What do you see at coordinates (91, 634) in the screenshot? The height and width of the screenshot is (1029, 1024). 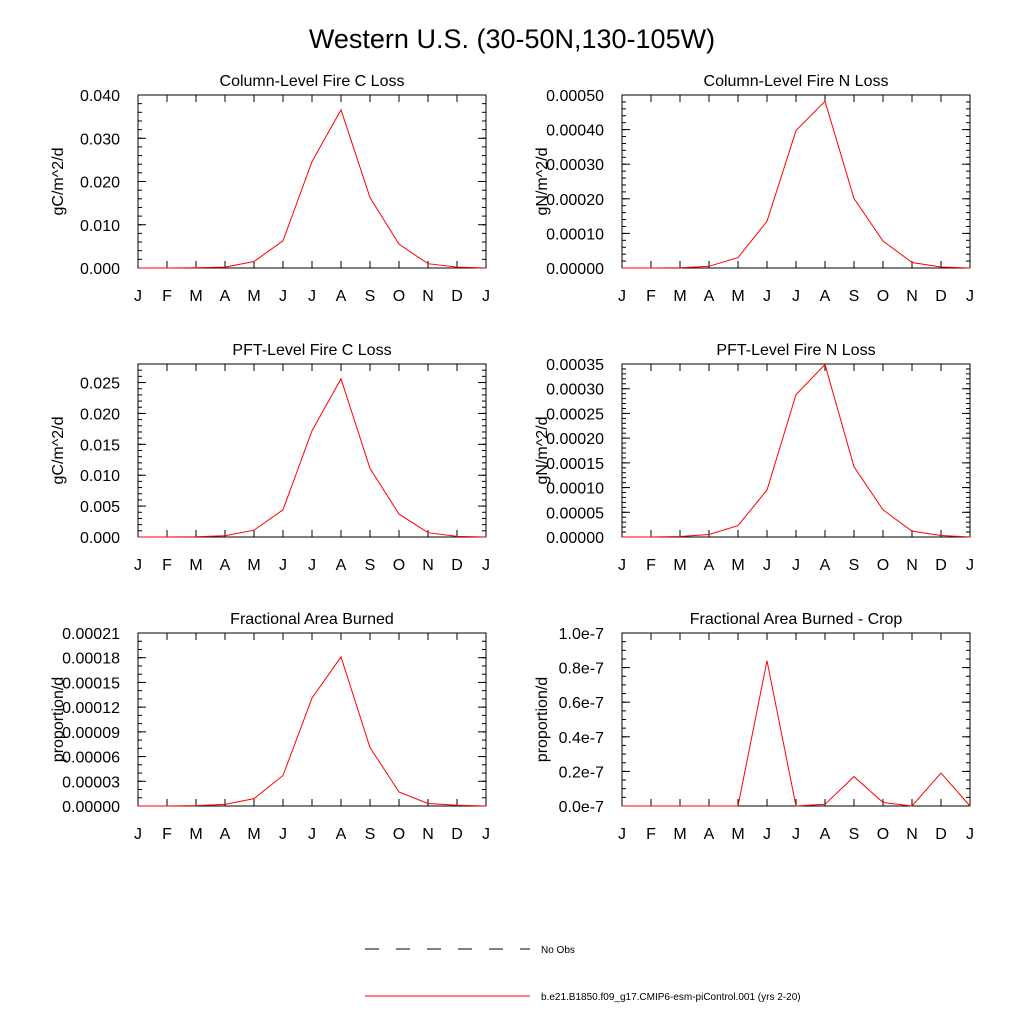 I see `y-tick-label: 0.00021` at bounding box center [91, 634].